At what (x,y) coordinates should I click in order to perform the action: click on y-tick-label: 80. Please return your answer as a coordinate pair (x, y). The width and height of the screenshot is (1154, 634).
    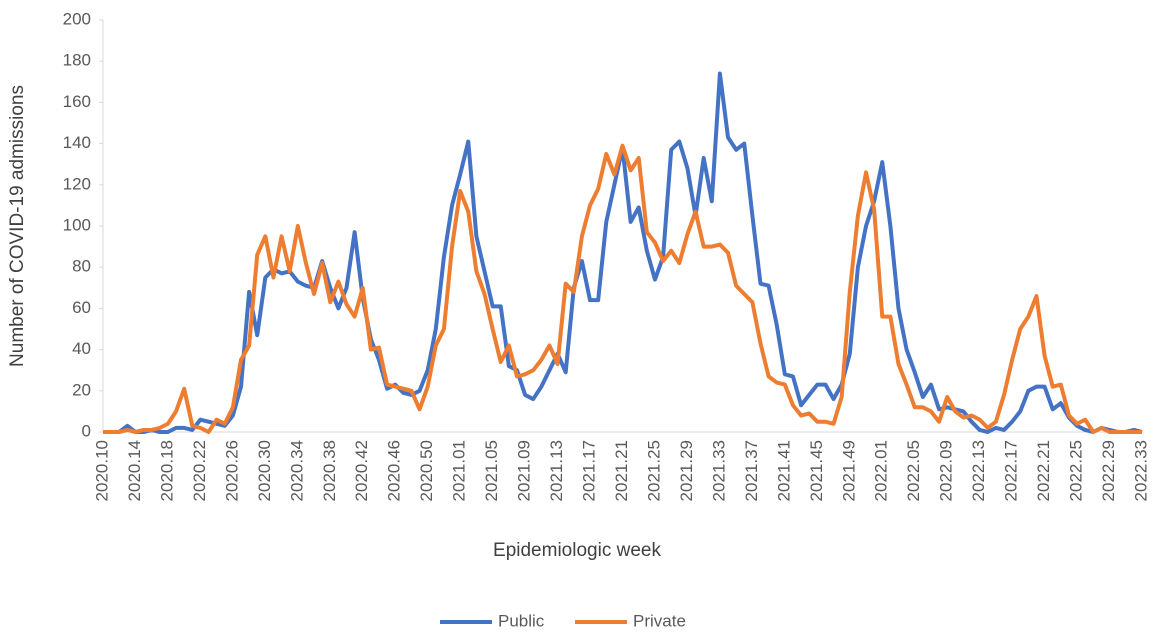
    Looking at the image, I should click on (81, 266).